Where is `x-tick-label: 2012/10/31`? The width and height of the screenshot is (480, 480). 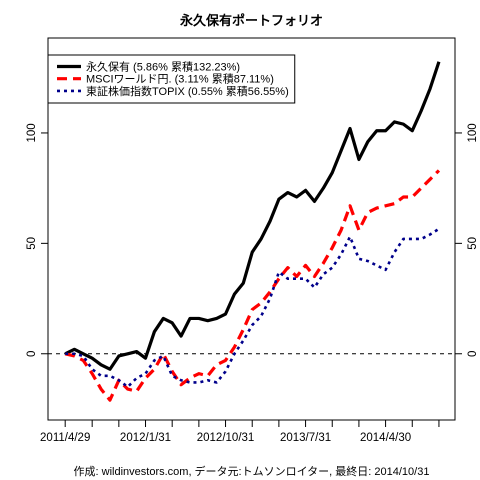
x-tick-label: 2012/10/31 is located at coordinates (226, 438).